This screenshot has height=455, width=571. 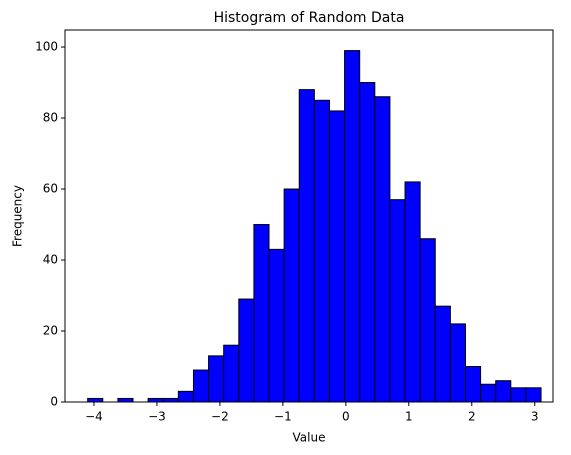 What do you see at coordinates (94, 417) in the screenshot?
I see `x-tick-label: −4` at bounding box center [94, 417].